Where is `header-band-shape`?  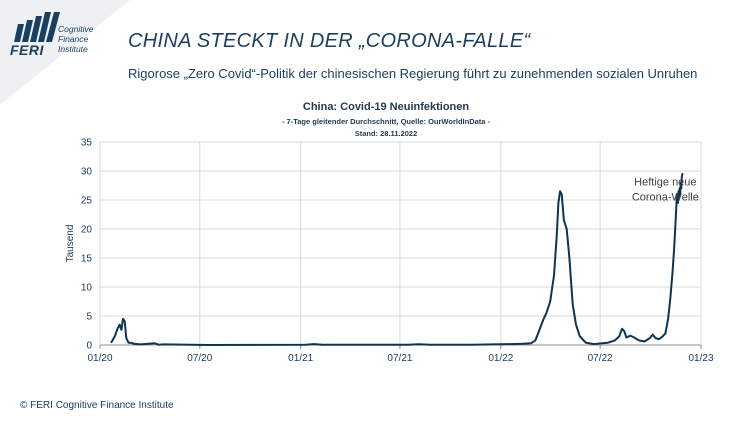
header-band-shape is located at coordinates (65, 52).